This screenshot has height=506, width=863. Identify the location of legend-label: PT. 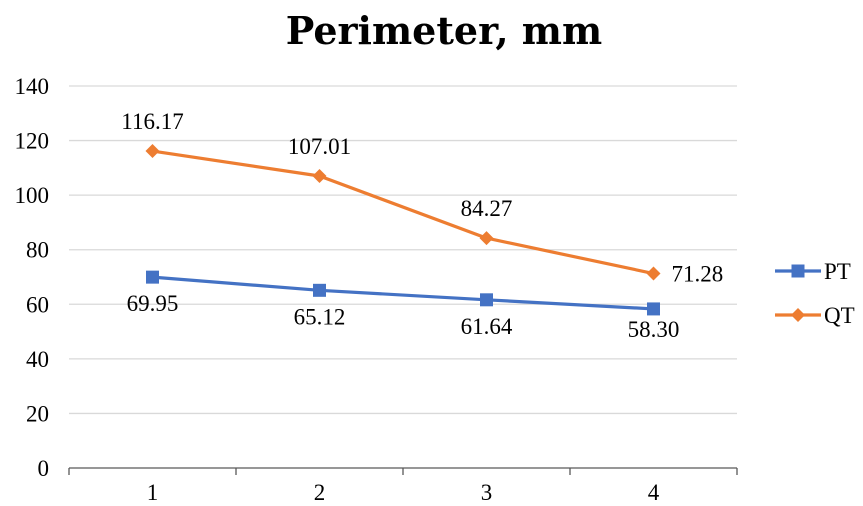
(837, 271).